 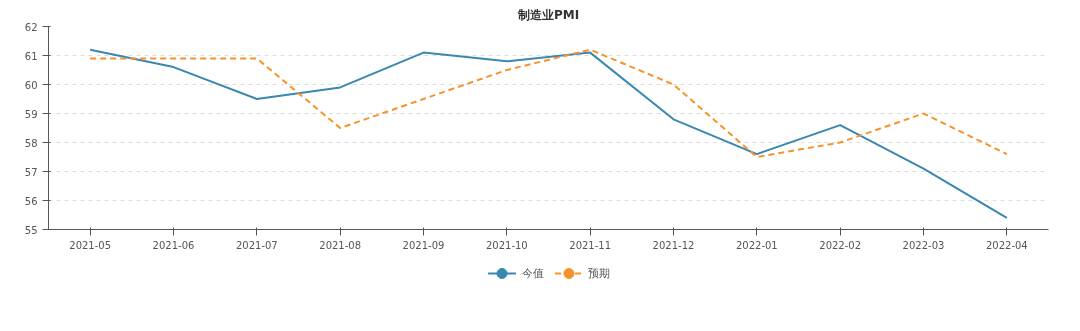 What do you see at coordinates (423, 245) in the screenshot?
I see `x-tick-label: 2021-09` at bounding box center [423, 245].